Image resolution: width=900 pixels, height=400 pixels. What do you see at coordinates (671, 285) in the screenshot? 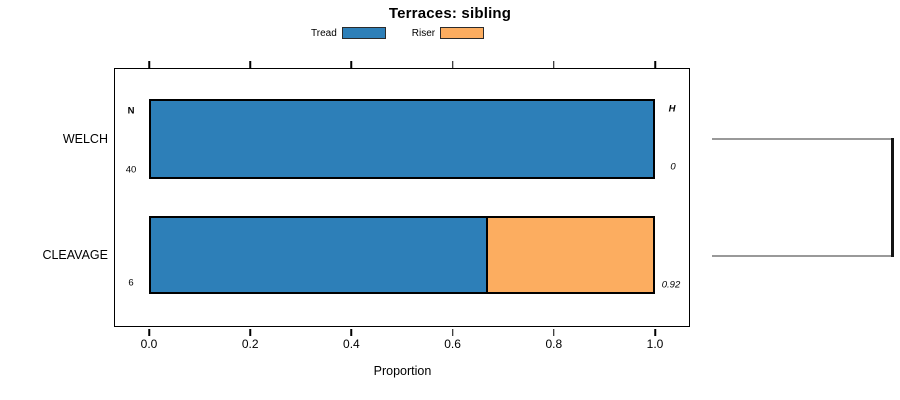
I see `h-value-cleavage: 0.92` at bounding box center [671, 285].